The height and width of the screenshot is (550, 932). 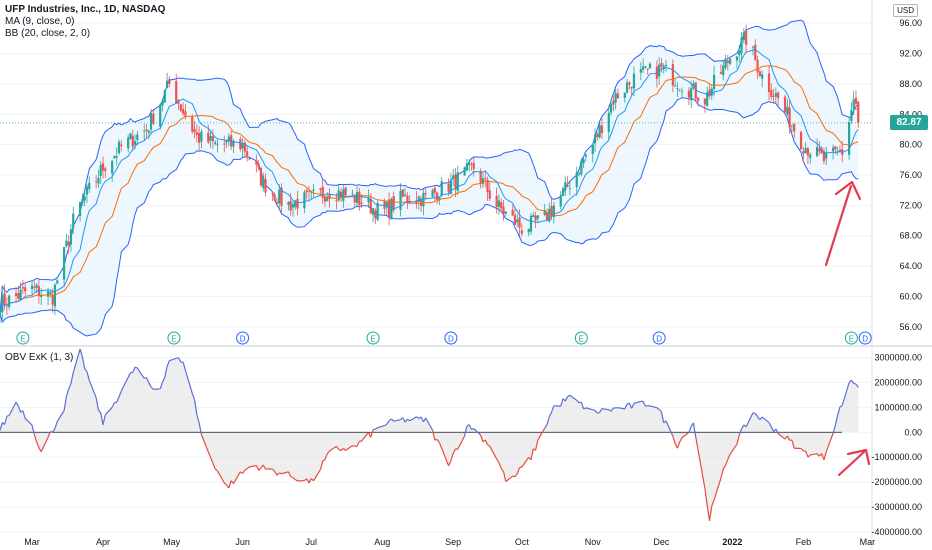 I want to click on currency-badge: USD, so click(x=905, y=10).